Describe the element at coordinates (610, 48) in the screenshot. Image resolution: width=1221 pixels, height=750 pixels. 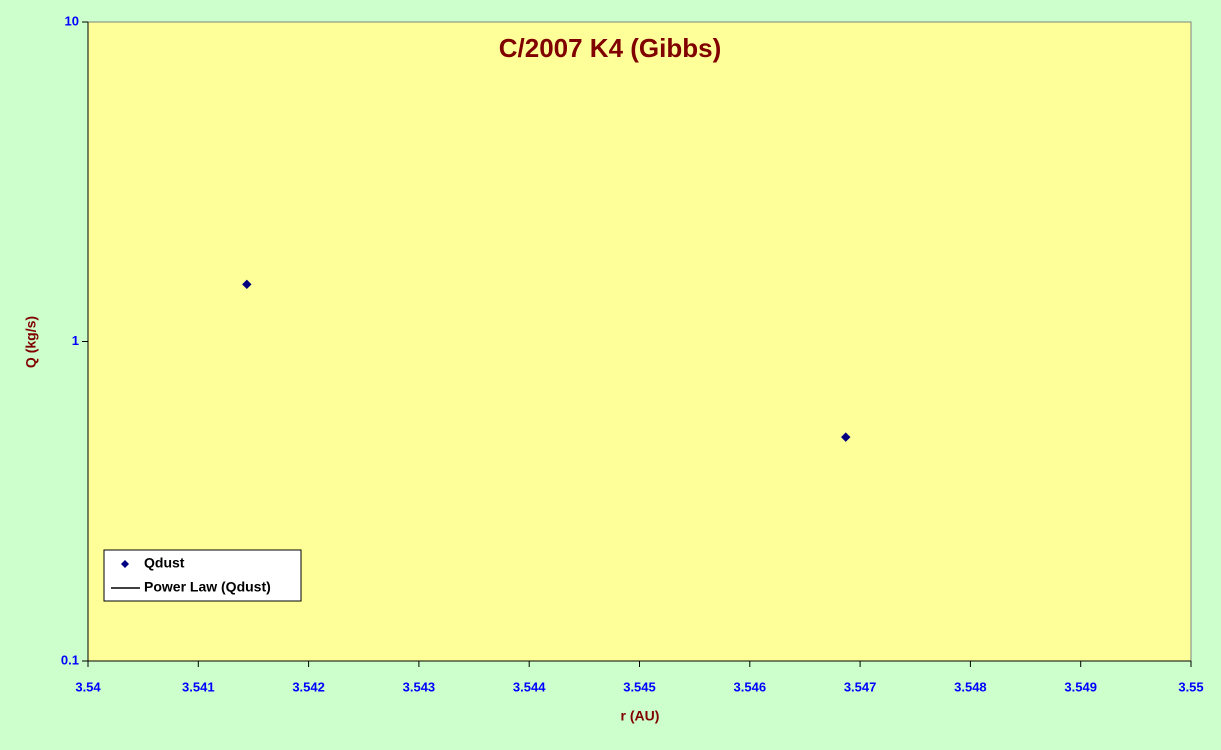
I see `chart-title: C/2007 K4 (Gibbs)` at that location.